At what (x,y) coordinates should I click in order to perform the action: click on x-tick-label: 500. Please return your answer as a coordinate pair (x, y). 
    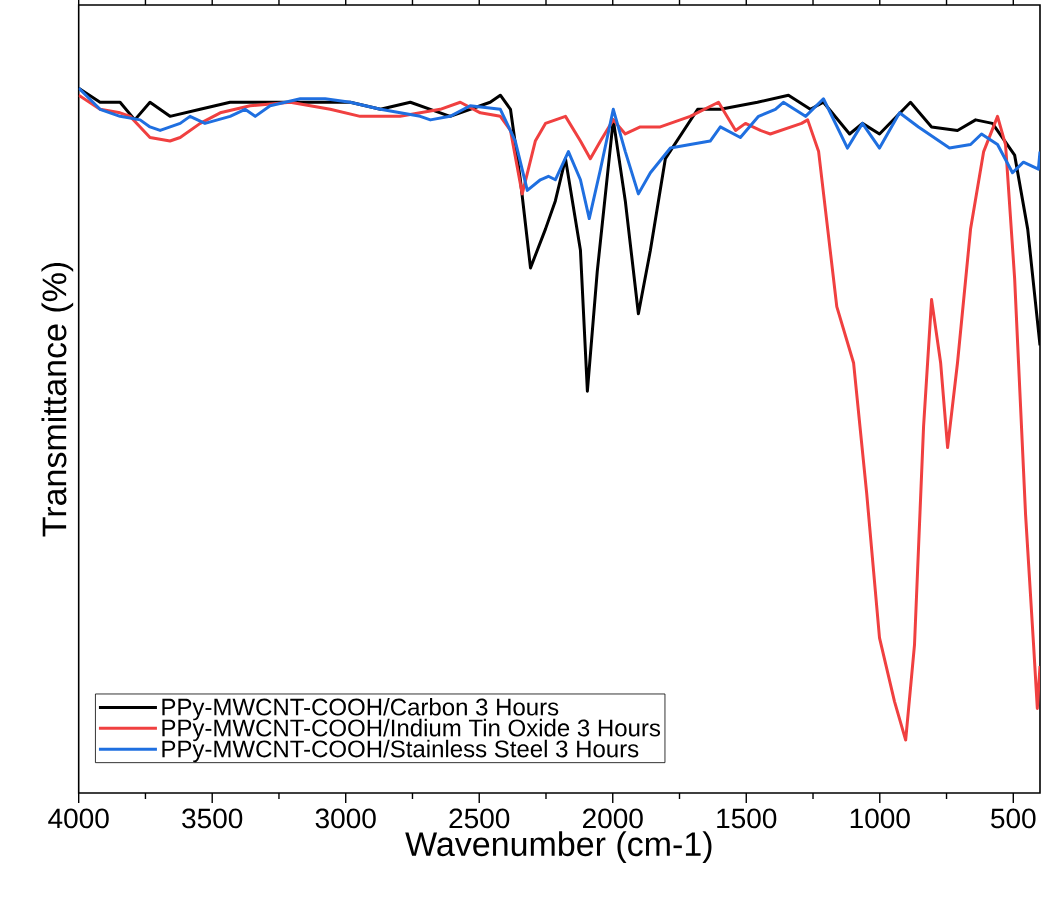
    Looking at the image, I should click on (1013, 818).